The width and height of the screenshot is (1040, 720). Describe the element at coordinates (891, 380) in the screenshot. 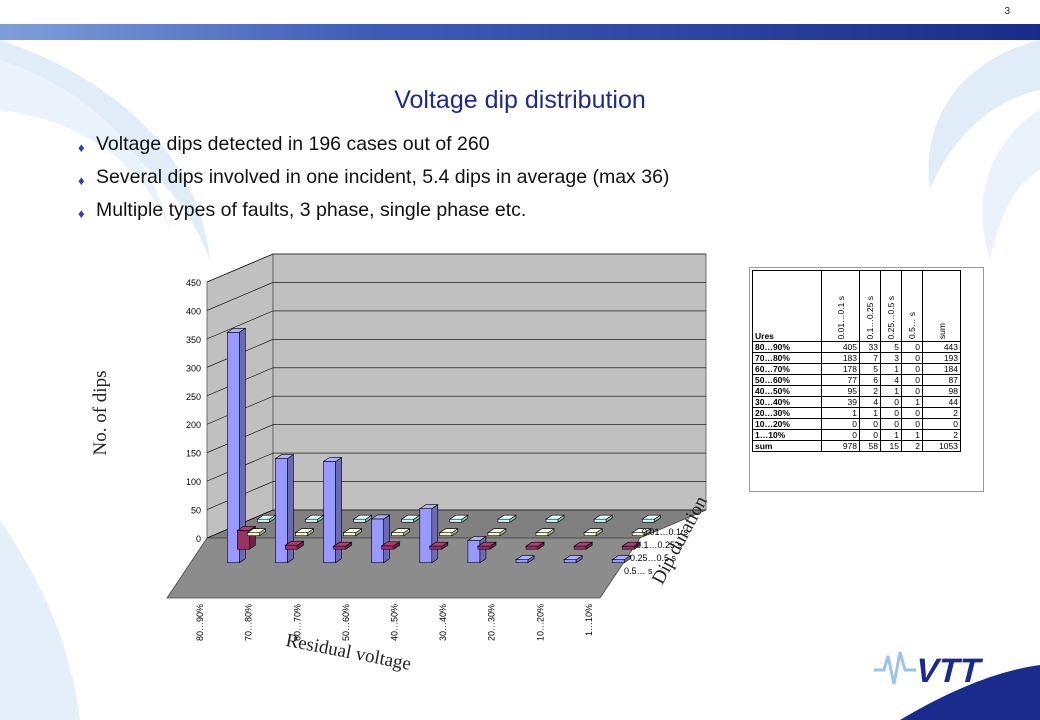

I see `table-cell: 4` at that location.